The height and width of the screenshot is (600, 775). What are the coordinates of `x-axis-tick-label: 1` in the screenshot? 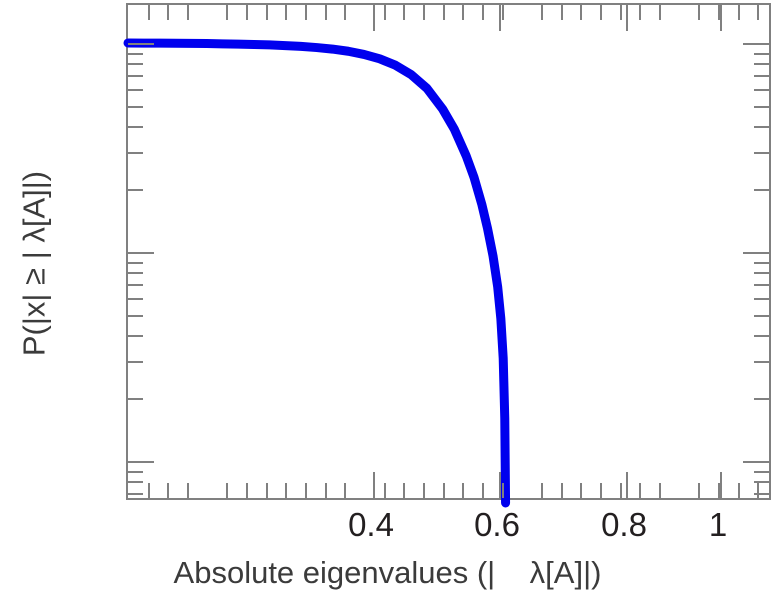 It's located at (718, 524).